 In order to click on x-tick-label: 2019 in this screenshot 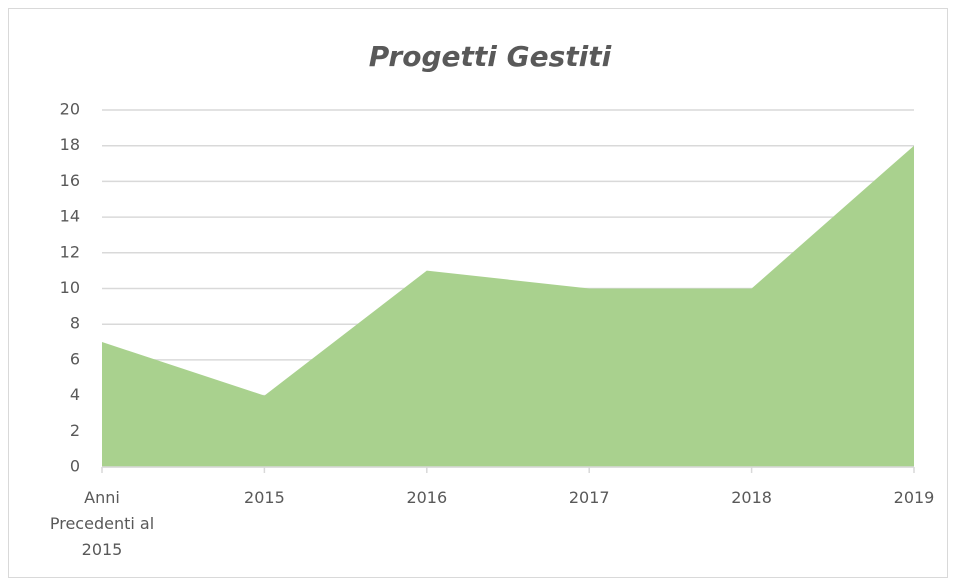, I will do `click(914, 497)`.